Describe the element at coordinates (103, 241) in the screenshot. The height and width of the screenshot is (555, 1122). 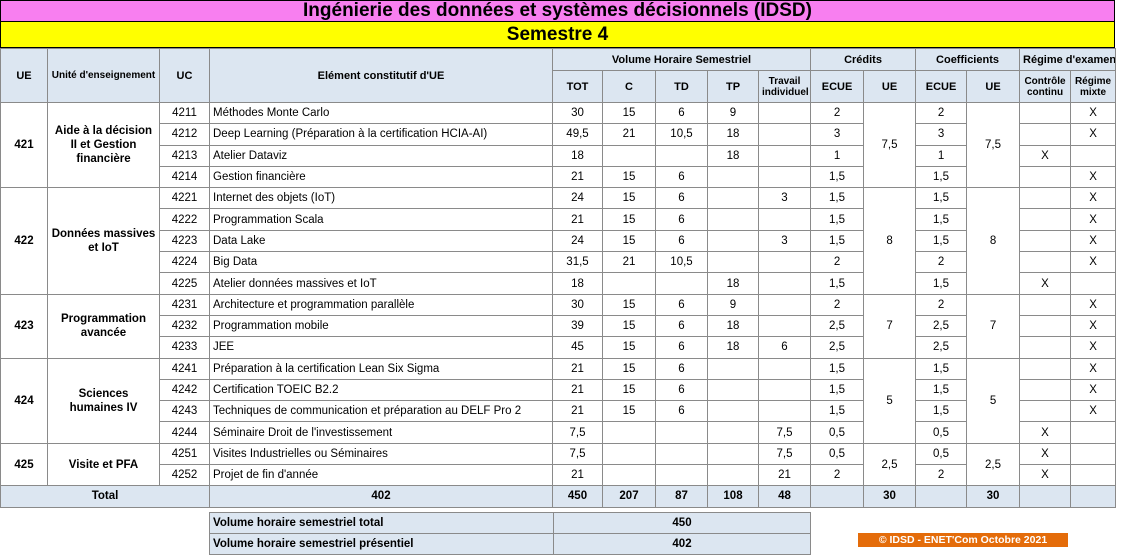
I see `ue-name: Données massives et IoT` at that location.